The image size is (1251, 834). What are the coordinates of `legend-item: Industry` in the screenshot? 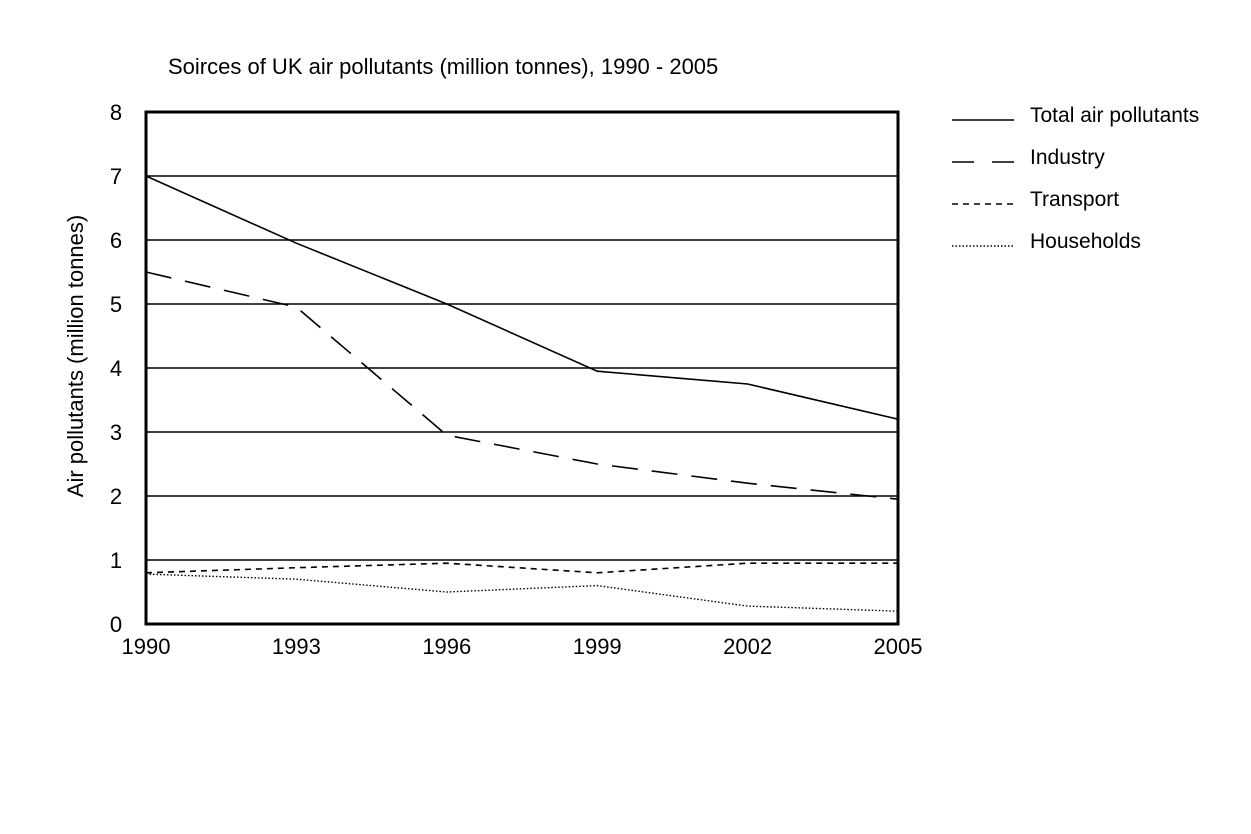 It's located at (1095, 163).